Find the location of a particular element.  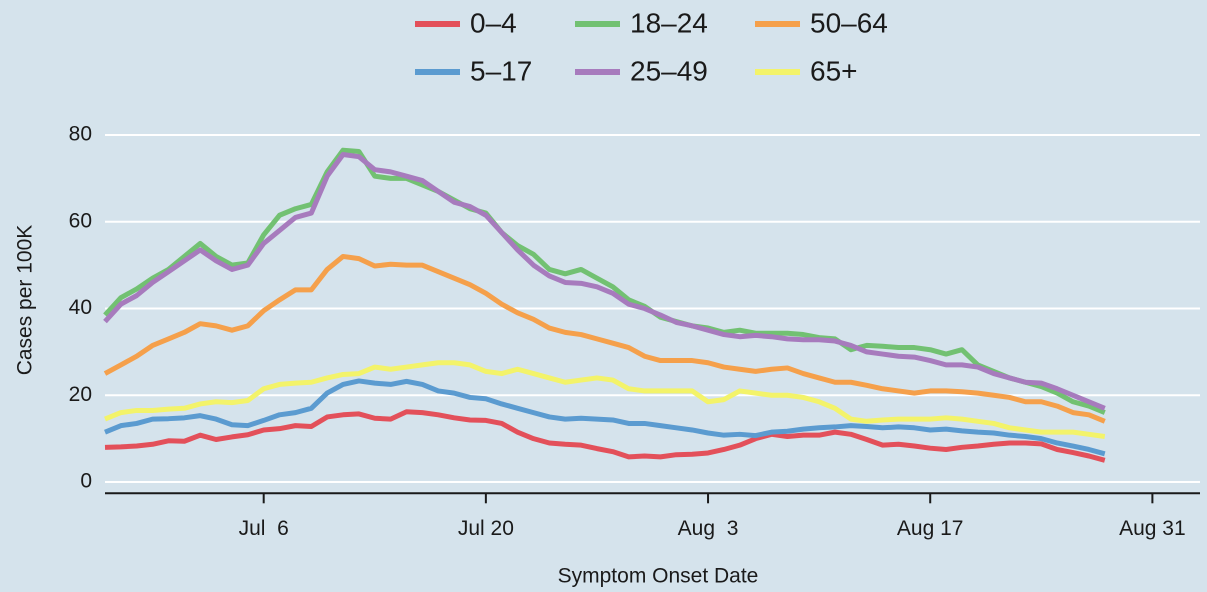

legend-label: 25–49 is located at coordinates (669, 70).